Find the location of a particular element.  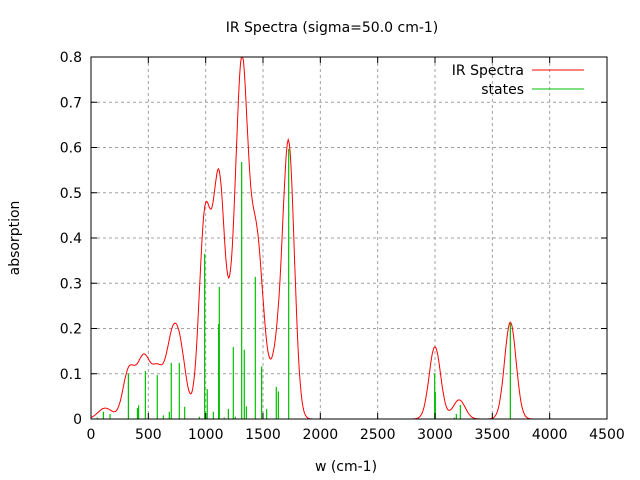

x-axis-label: w (cm-1) is located at coordinates (346, 467).